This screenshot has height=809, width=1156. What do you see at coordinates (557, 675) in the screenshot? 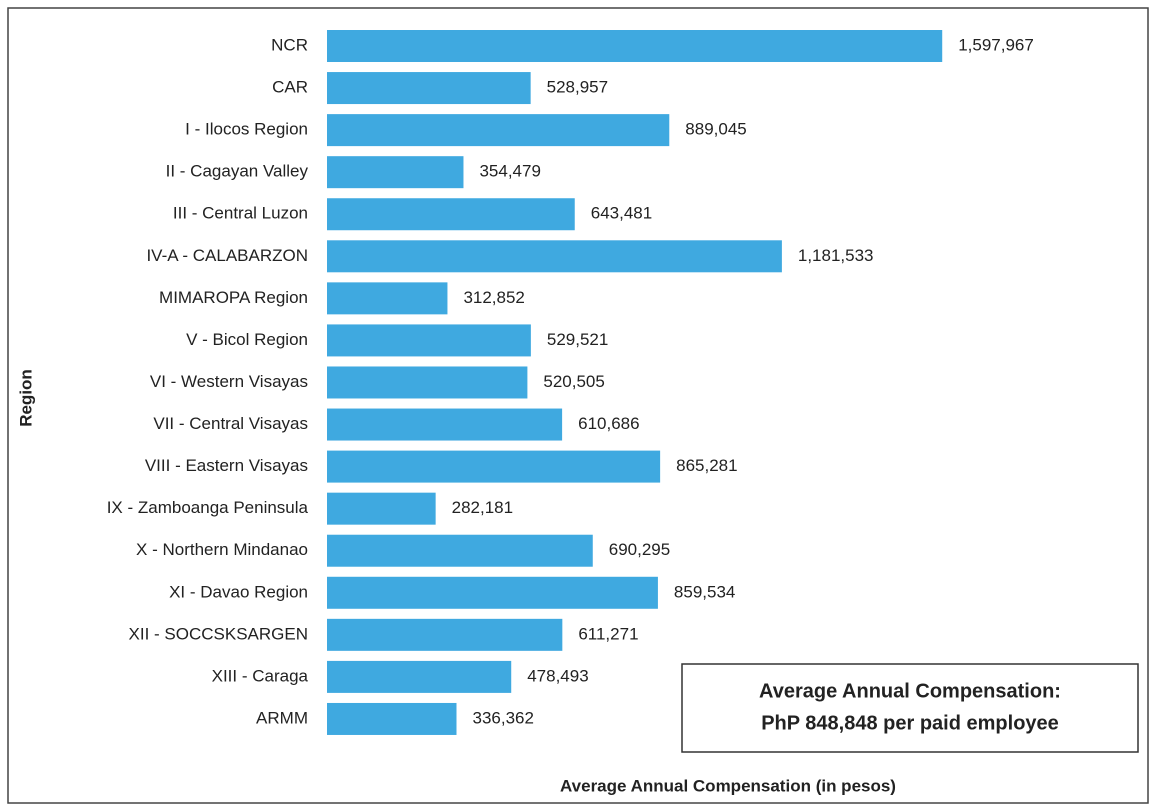
I see `value-label: 478,493` at bounding box center [557, 675].